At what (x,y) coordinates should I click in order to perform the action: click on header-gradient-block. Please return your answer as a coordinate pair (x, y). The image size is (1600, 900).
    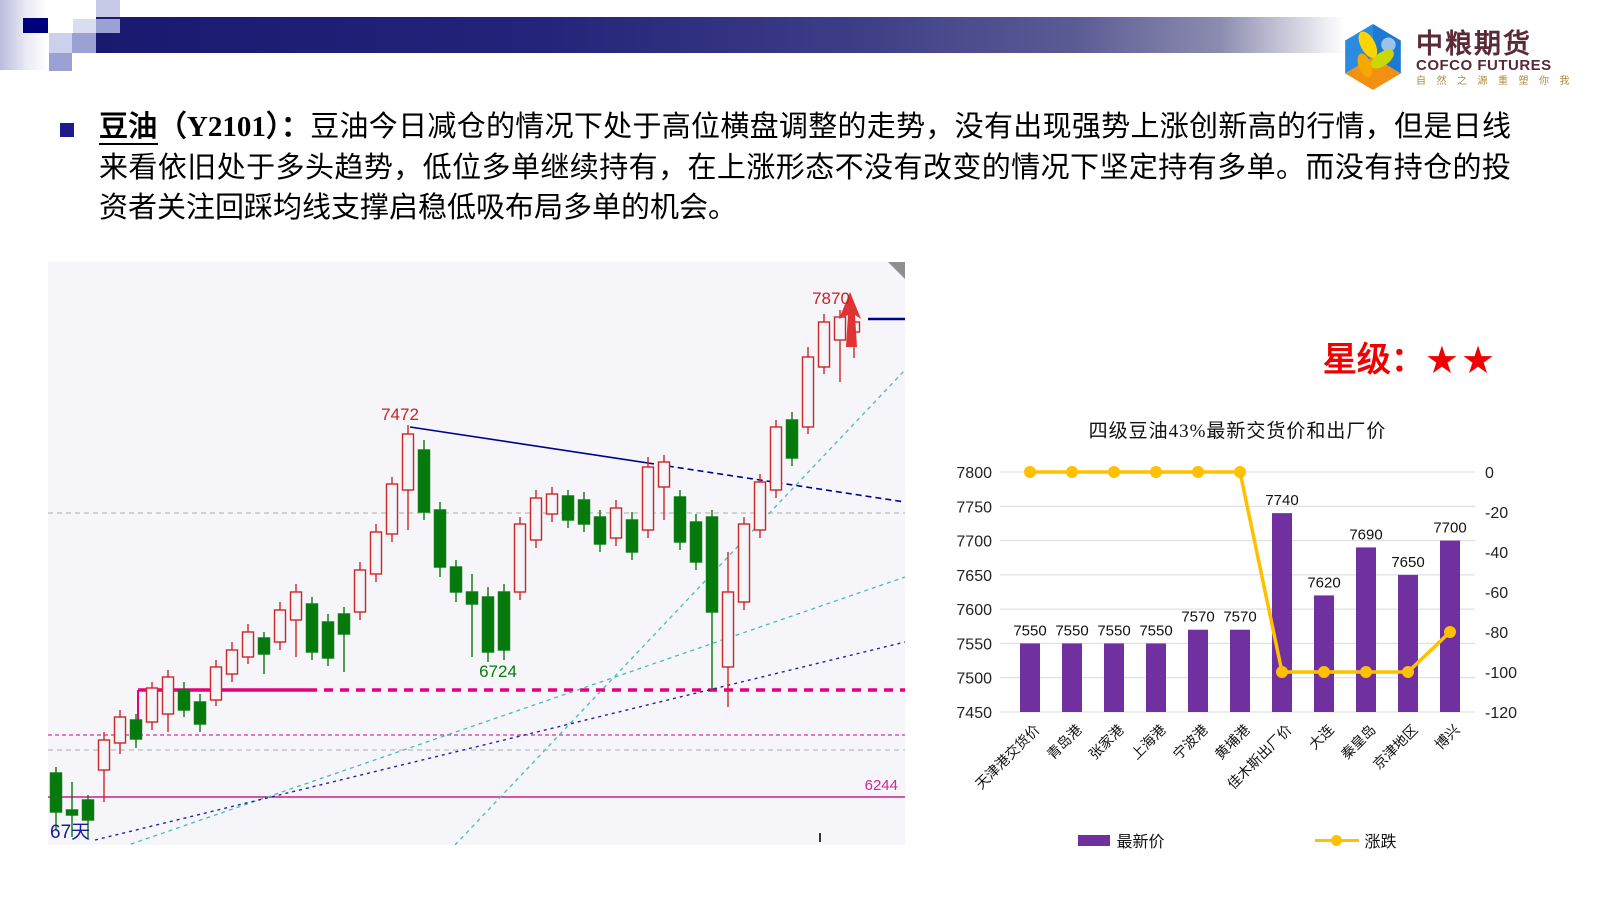
    Looking at the image, I should click on (23, 35).